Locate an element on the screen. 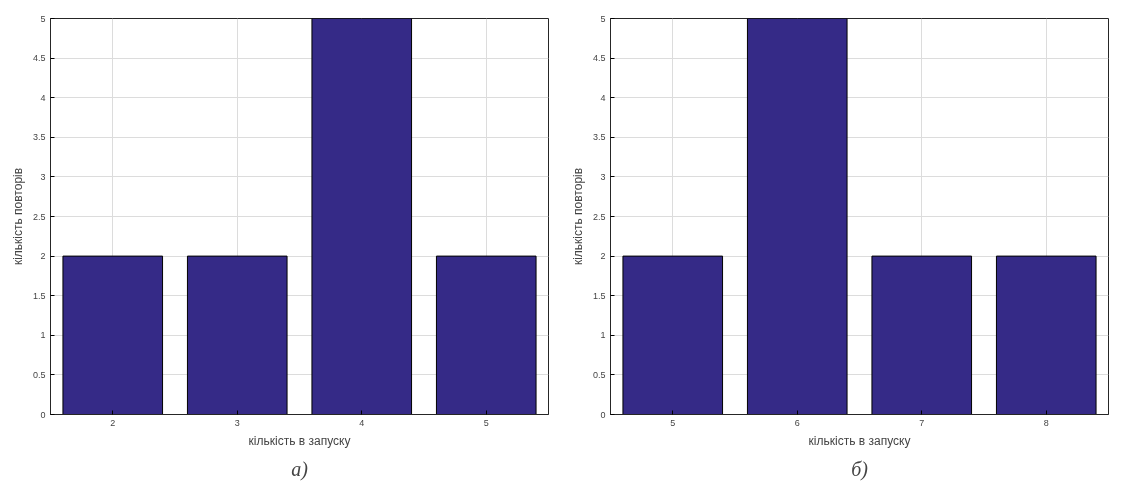 This screenshot has height=484, width=1123. text: а) is located at coordinates (300, 469).